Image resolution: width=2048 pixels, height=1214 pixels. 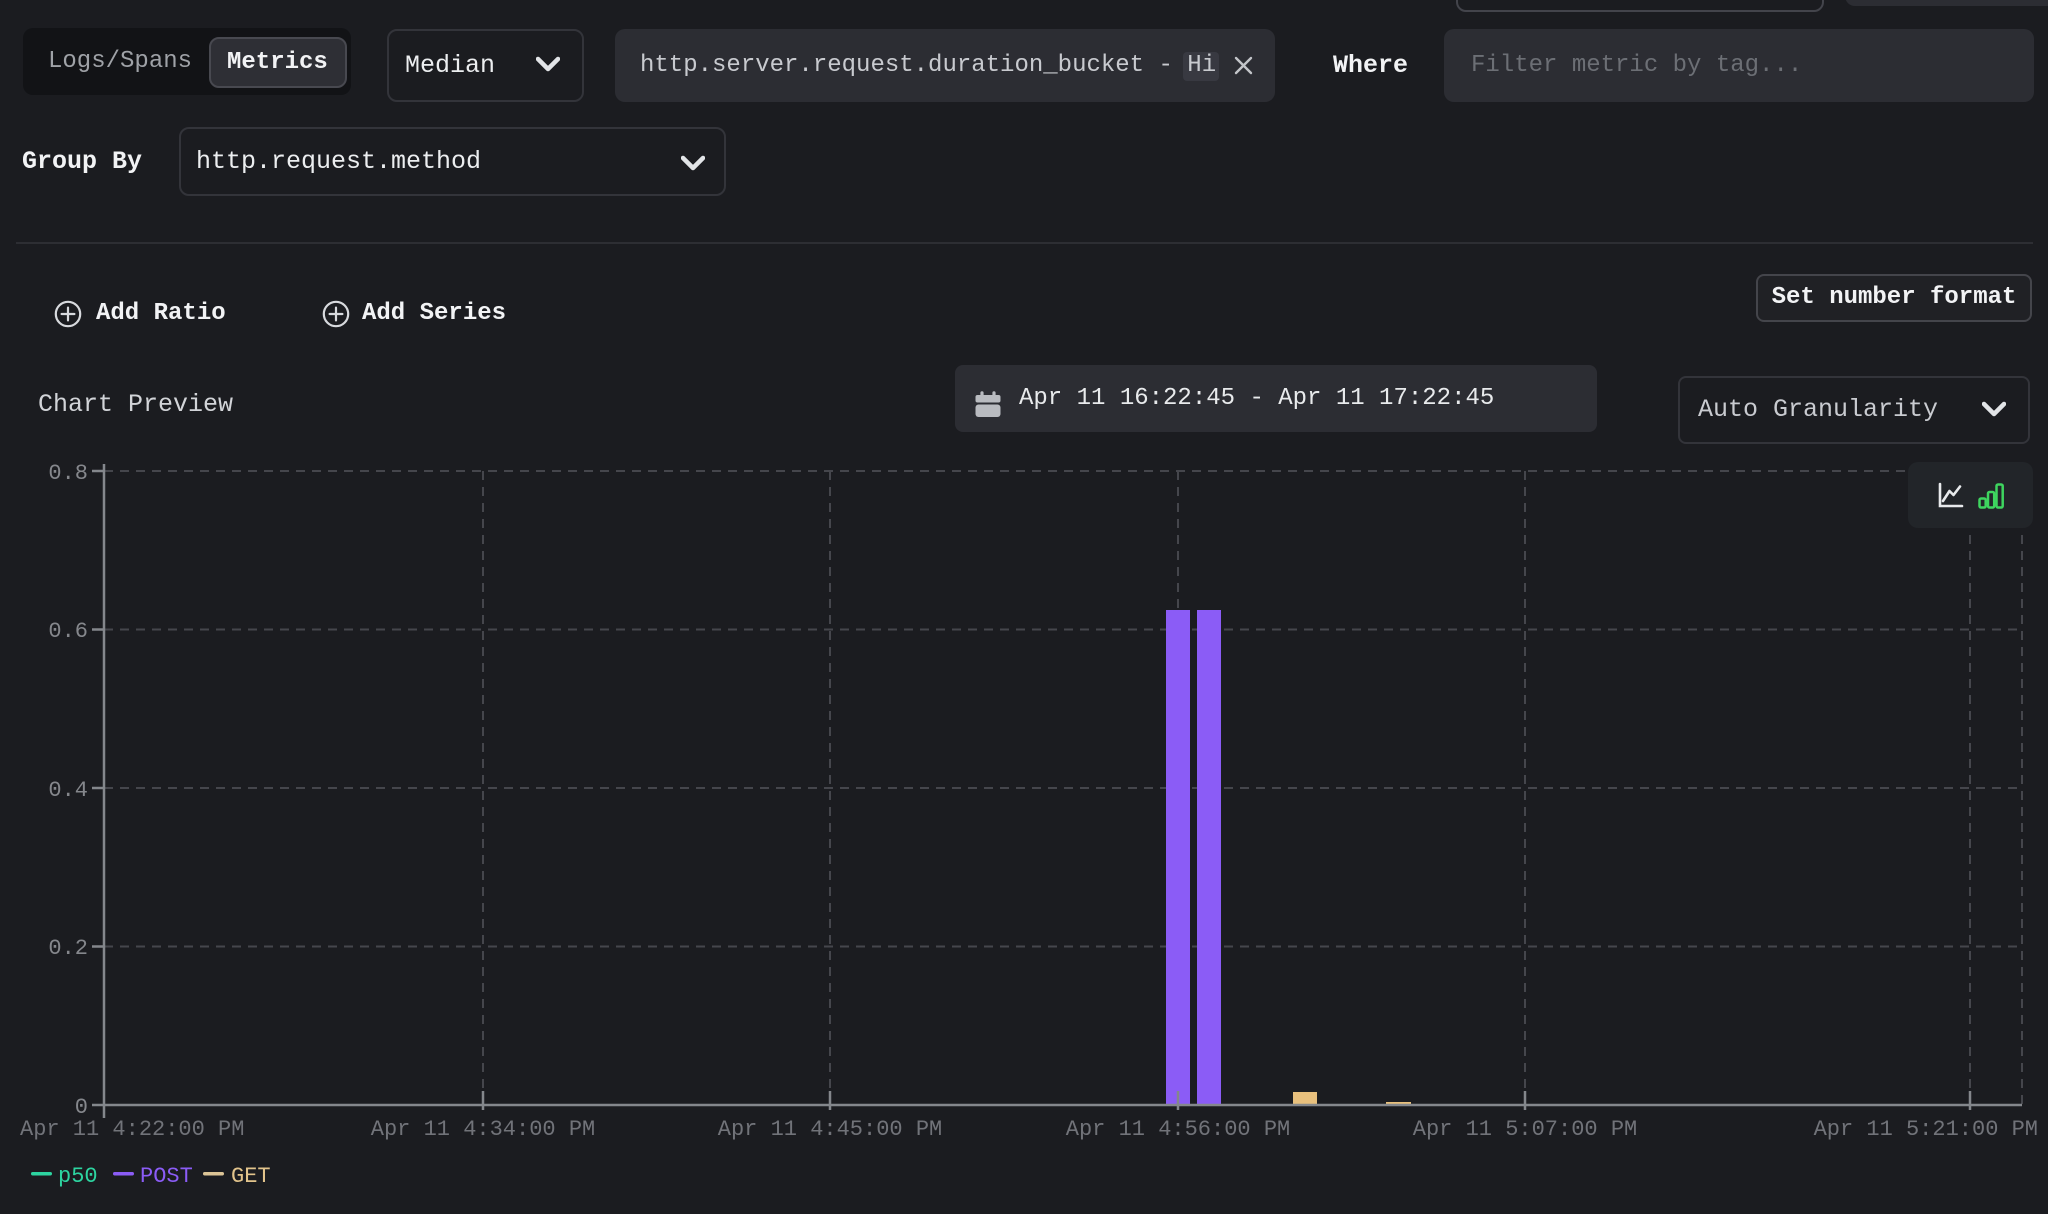 What do you see at coordinates (68, 790) in the screenshot?
I see `svg-text: 0.4` at bounding box center [68, 790].